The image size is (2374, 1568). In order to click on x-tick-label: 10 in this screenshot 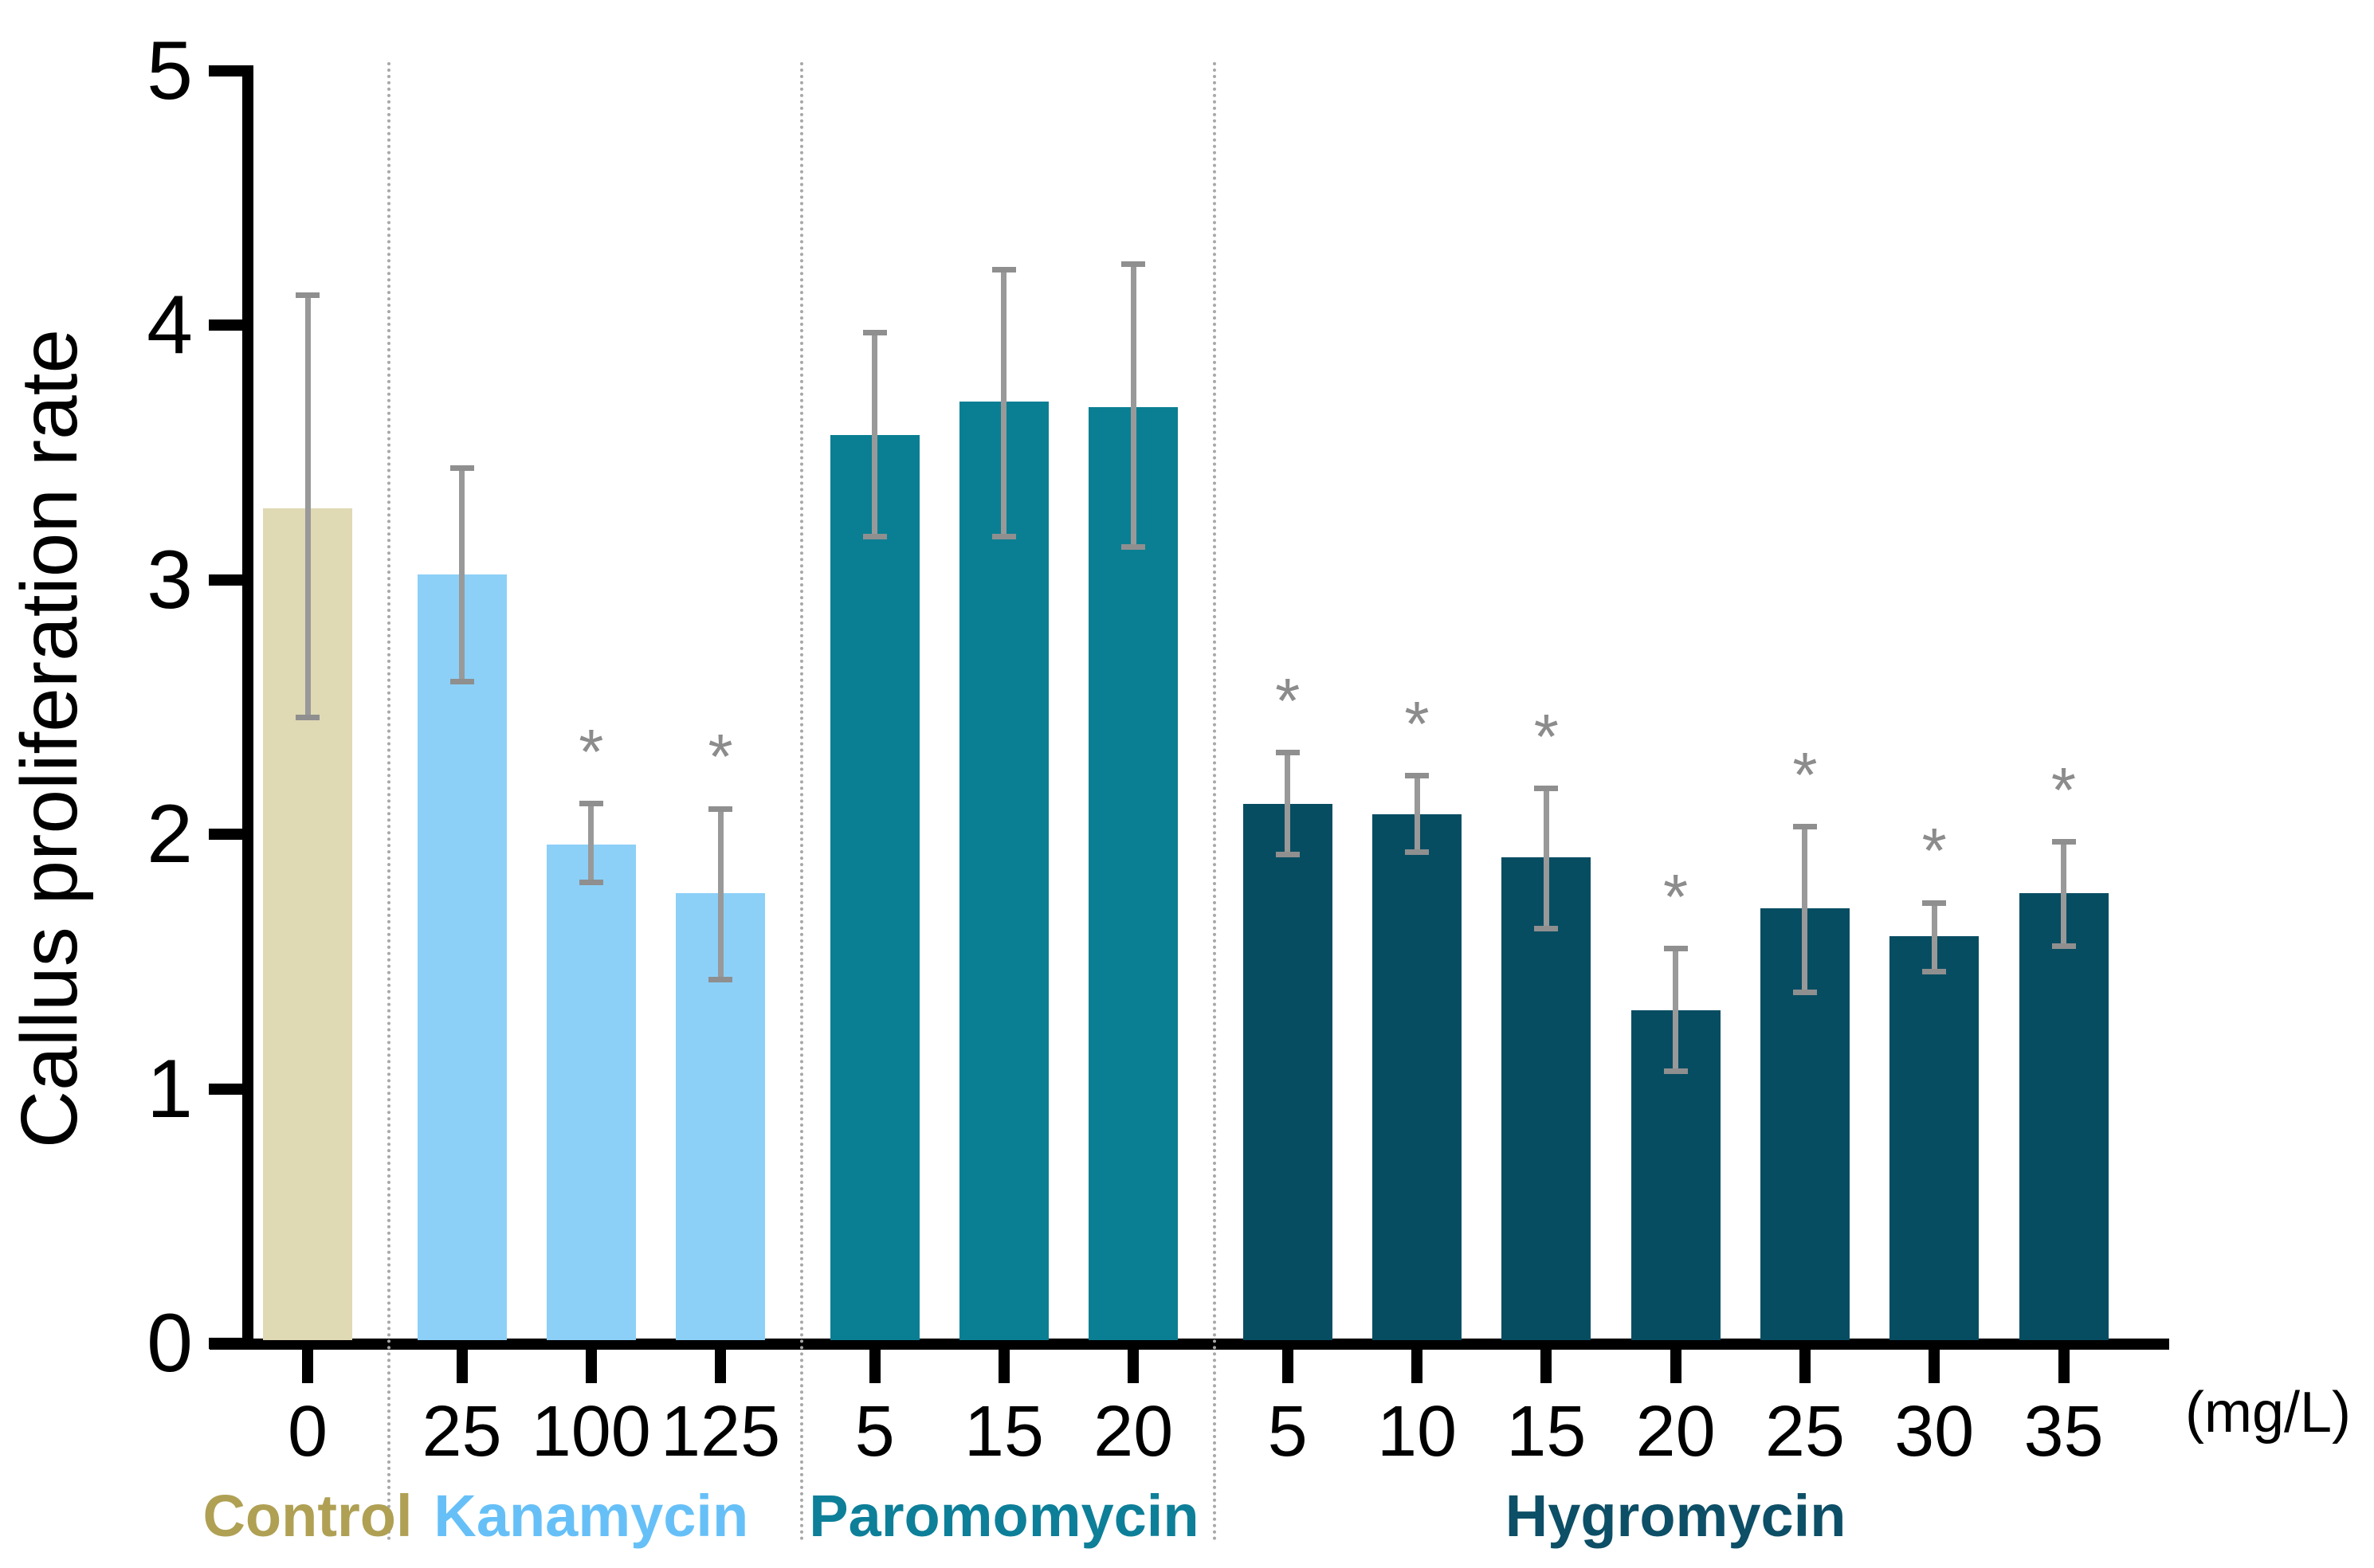, I will do `click(1417, 1432)`.